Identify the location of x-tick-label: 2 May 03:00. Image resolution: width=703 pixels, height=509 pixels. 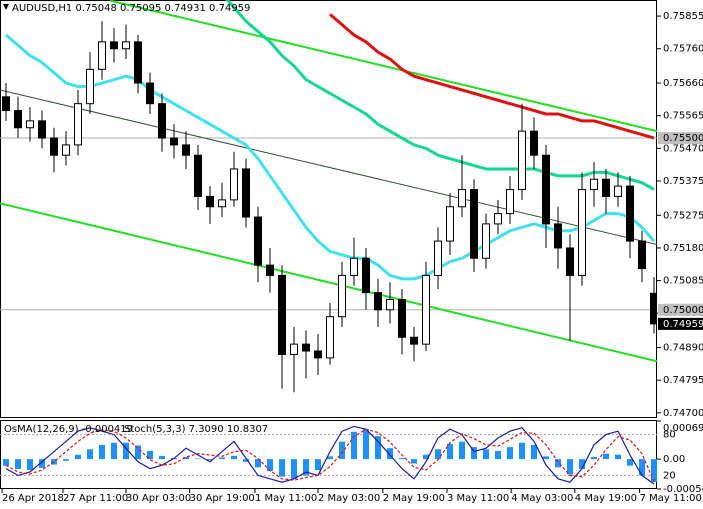
(349, 498).